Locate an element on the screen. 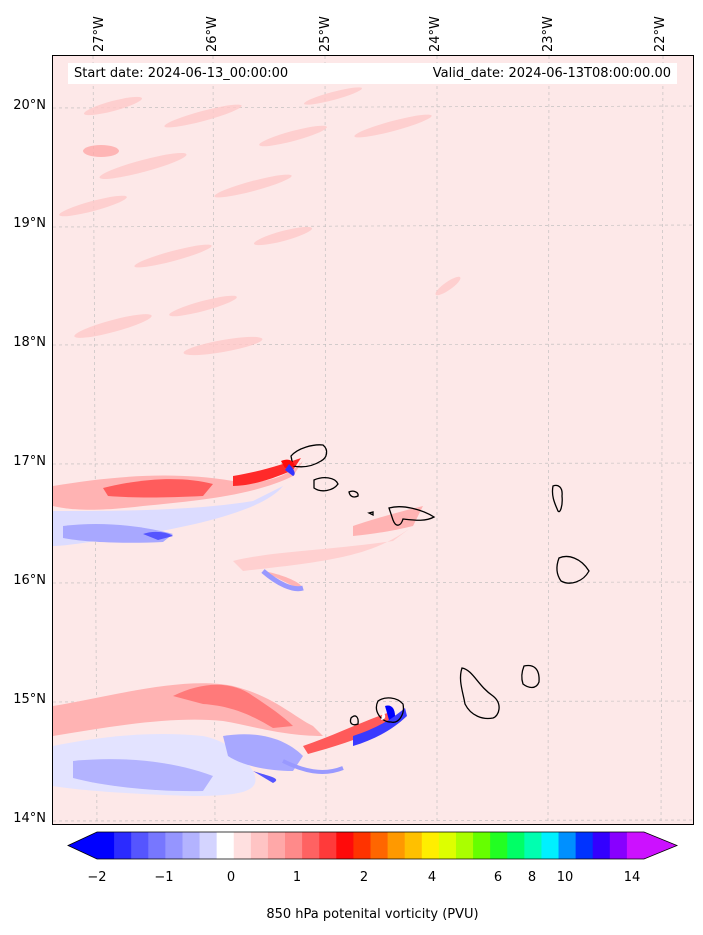 This screenshot has height=935, width=703. lat-label: 18°N is located at coordinates (29, 342).